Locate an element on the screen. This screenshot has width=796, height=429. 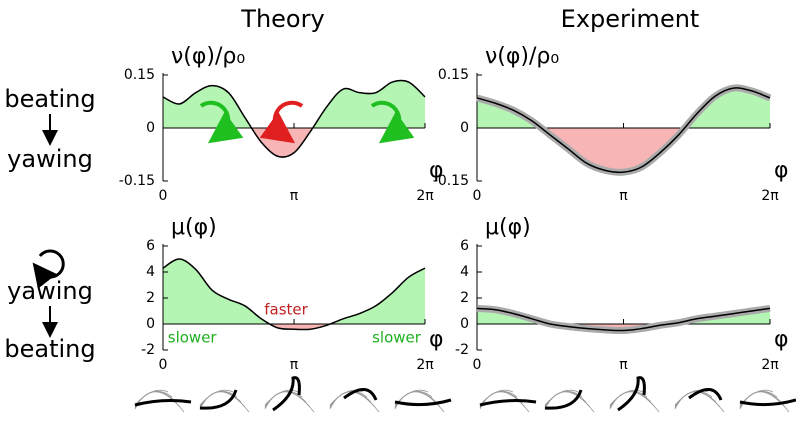
column-title: Experiment is located at coordinates (630, 19).